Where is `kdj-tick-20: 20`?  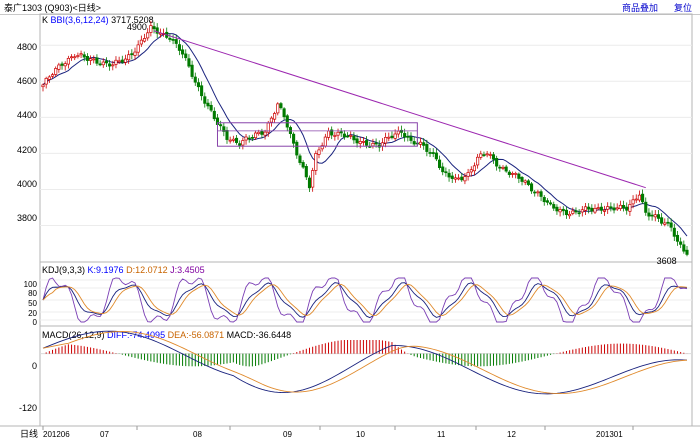 kdj-tick-20: 20 is located at coordinates (32, 313).